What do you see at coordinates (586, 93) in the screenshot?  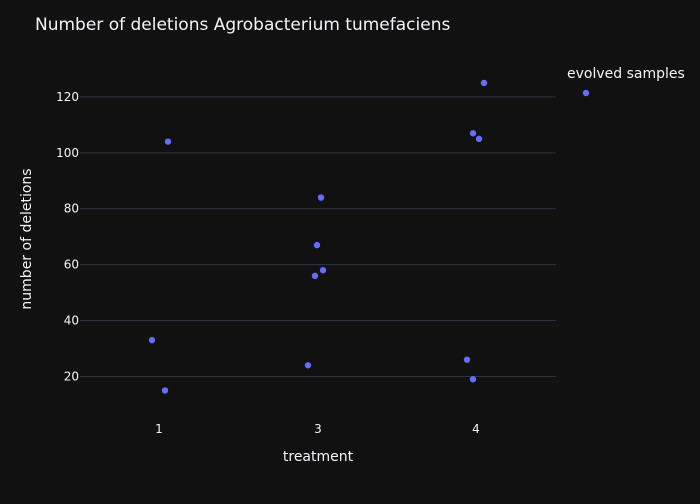 I see `legend-marker` at bounding box center [586, 93].